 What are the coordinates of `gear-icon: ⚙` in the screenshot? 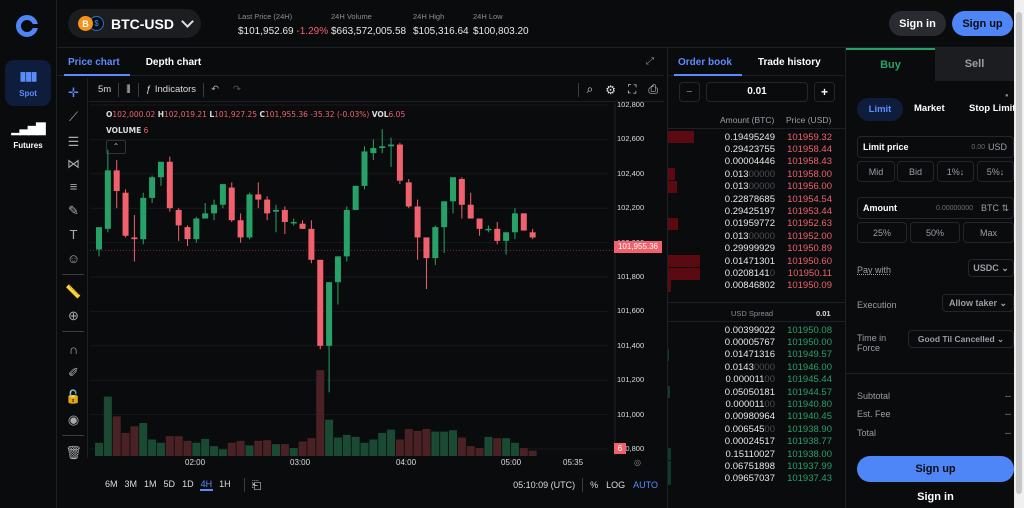 It's located at (610, 89).